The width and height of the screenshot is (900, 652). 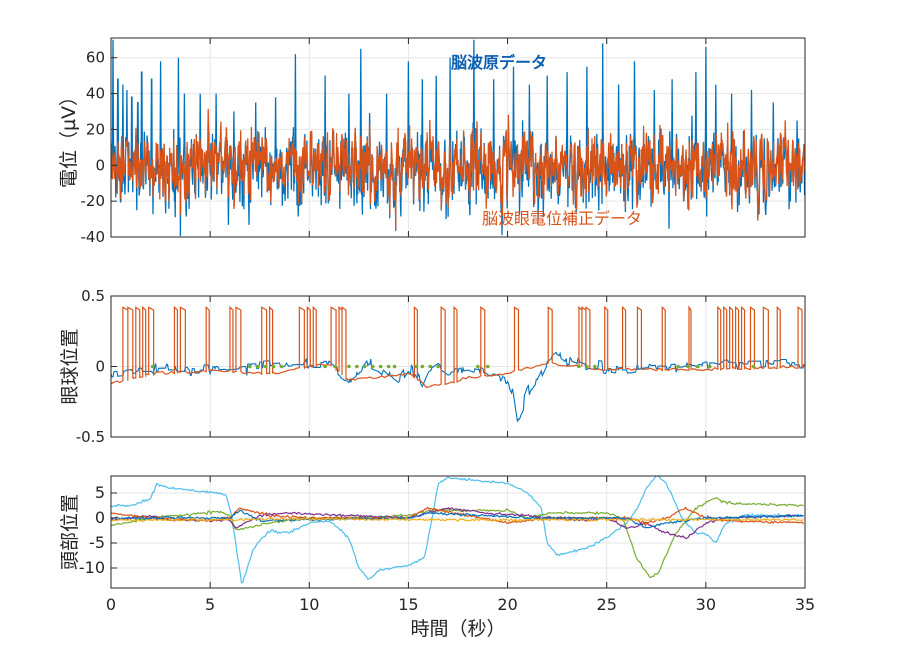 I want to click on plot-area, so click(x=458, y=532).